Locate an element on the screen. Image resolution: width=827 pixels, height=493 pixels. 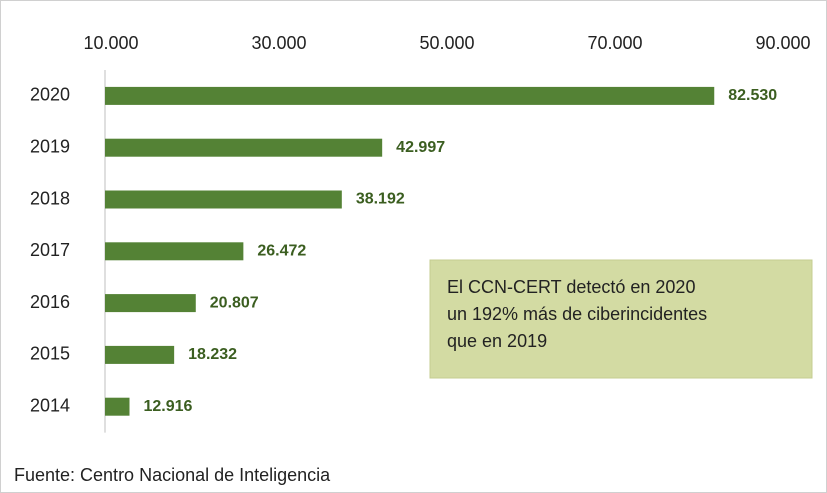
y-tick-label: 2018 is located at coordinates (50, 198).